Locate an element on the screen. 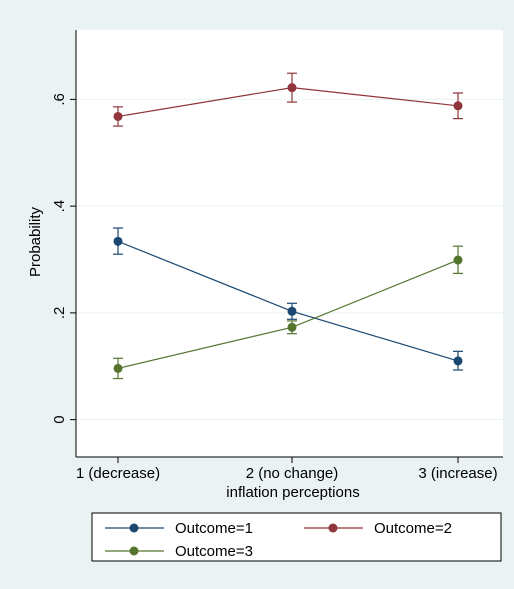  legend-box is located at coordinates (296, 537).